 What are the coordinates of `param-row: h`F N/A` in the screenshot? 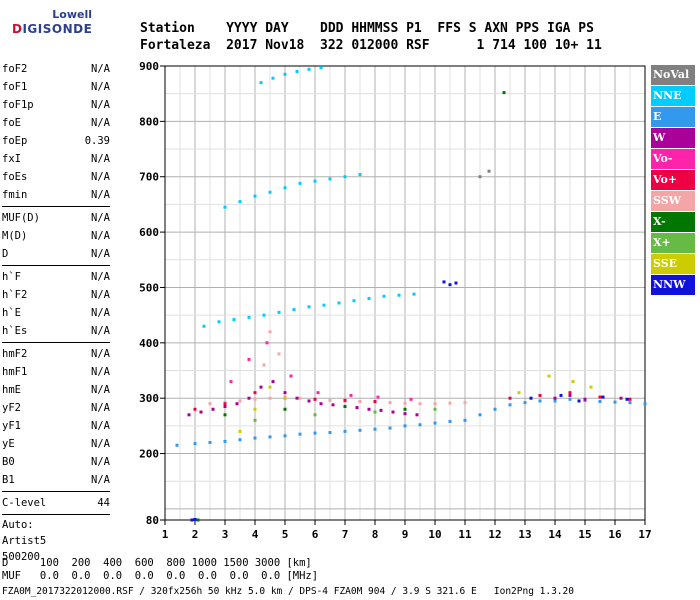 It's located at (56, 277).